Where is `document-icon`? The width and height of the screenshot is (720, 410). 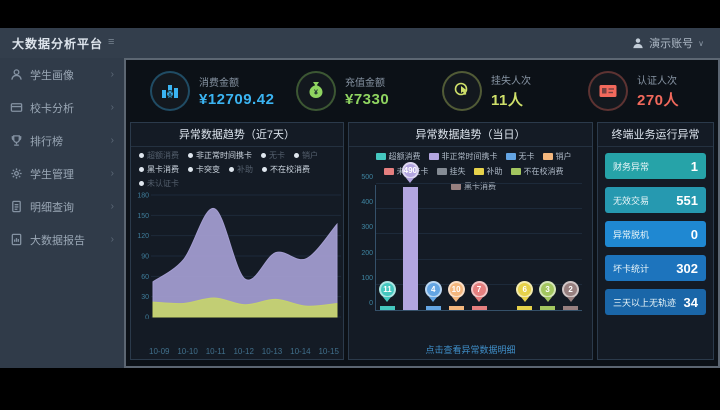
document-icon is located at coordinates (16, 206).